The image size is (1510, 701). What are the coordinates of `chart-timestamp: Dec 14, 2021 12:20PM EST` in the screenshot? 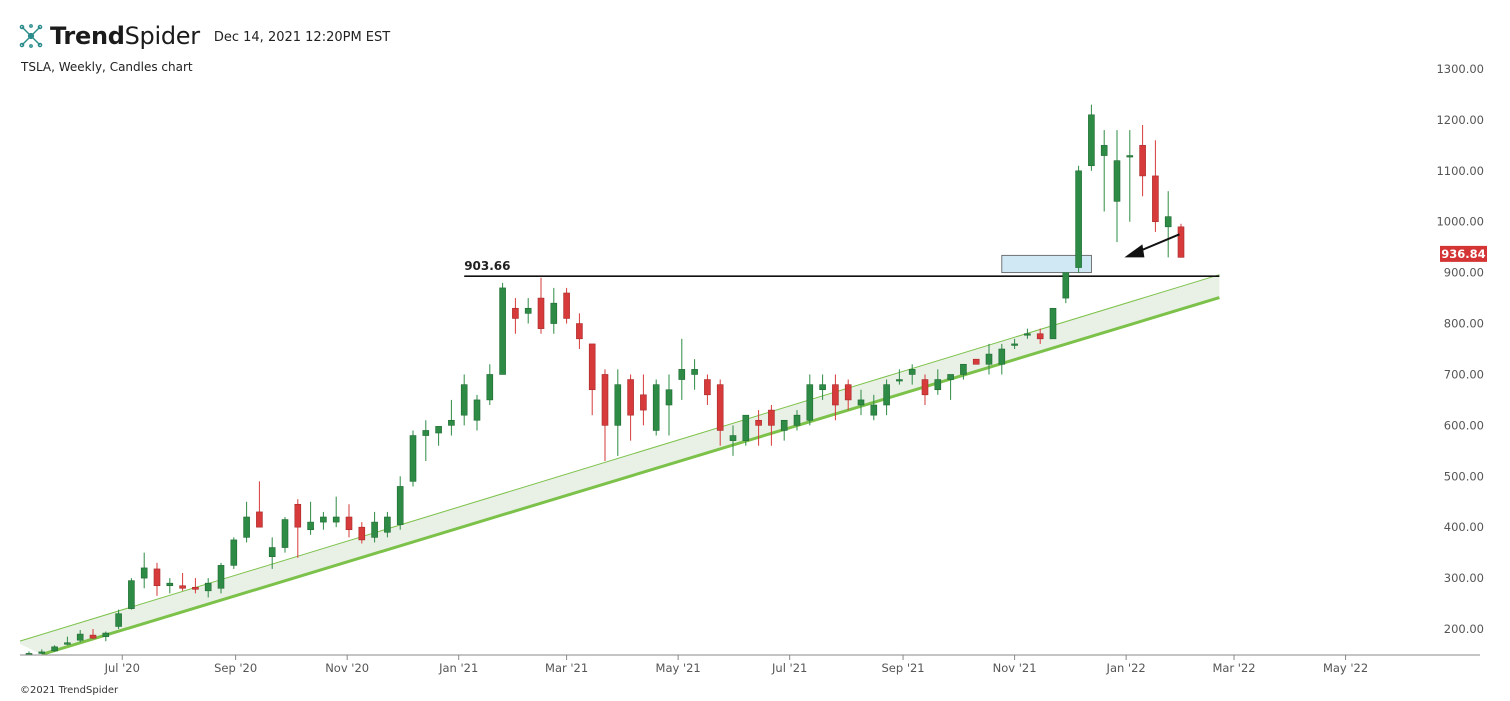 It's located at (302, 37).